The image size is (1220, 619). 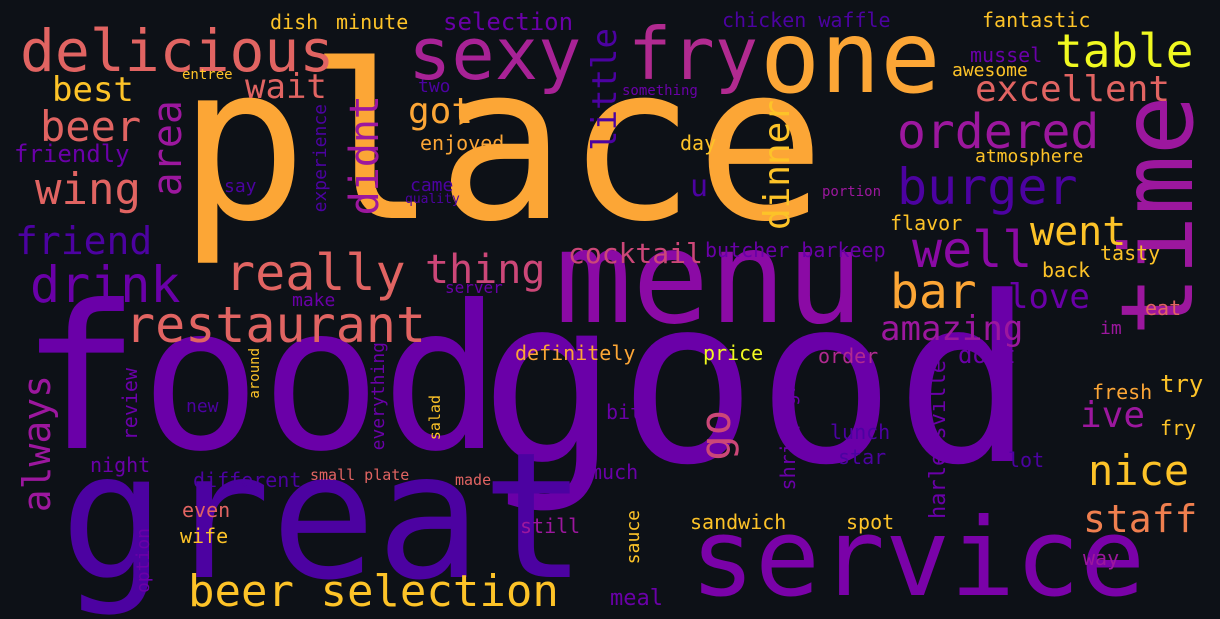 What do you see at coordinates (360, 475) in the screenshot?
I see `word-small-plate: small plate` at bounding box center [360, 475].